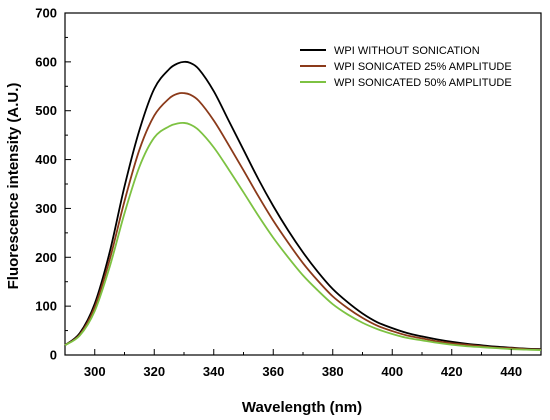 The image size is (550, 420). Describe the element at coordinates (273, 371) in the screenshot. I see `x-tick-label: 360` at that location.